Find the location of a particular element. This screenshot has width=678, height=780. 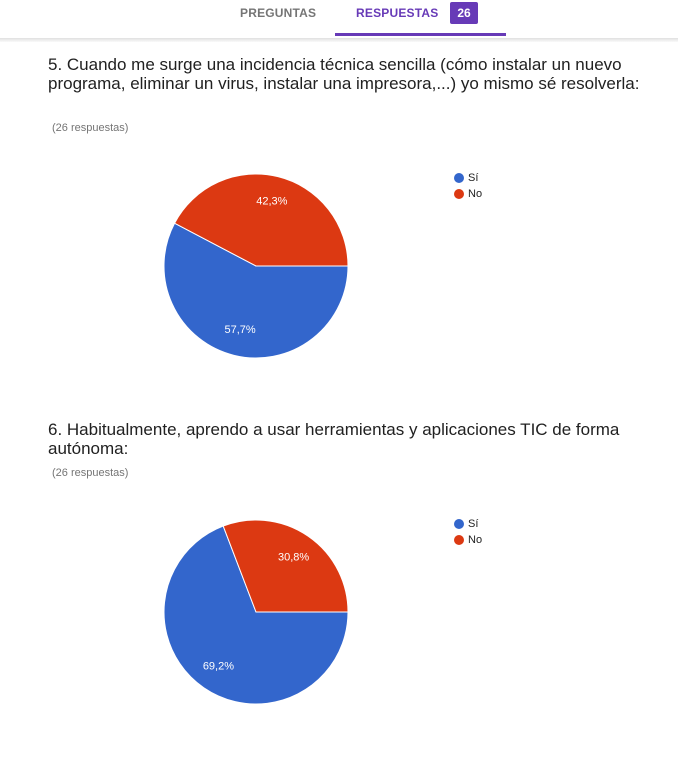

header-divider is located at coordinates (339, 40).